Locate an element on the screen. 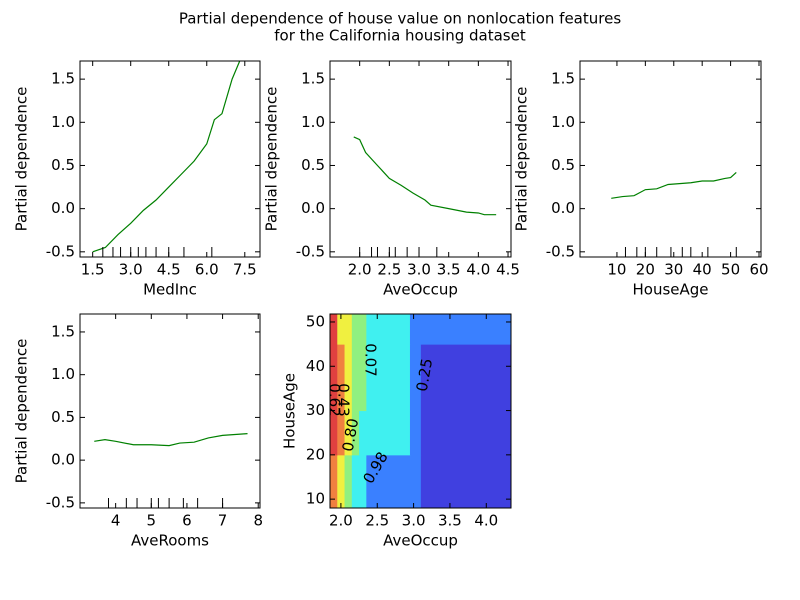 This screenshot has height=600, width=800. x-axis-label: AveOccup is located at coordinates (420, 290).